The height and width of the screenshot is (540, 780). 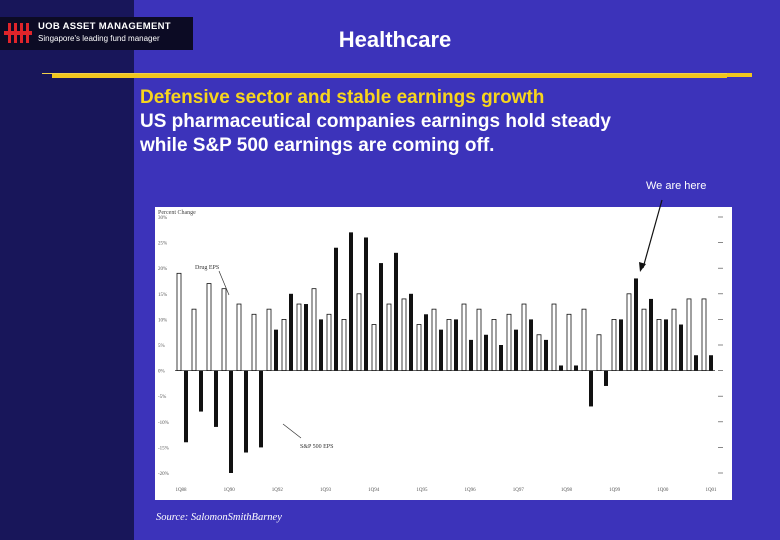 I want to click on callout-label: We are here, so click(x=676, y=186).